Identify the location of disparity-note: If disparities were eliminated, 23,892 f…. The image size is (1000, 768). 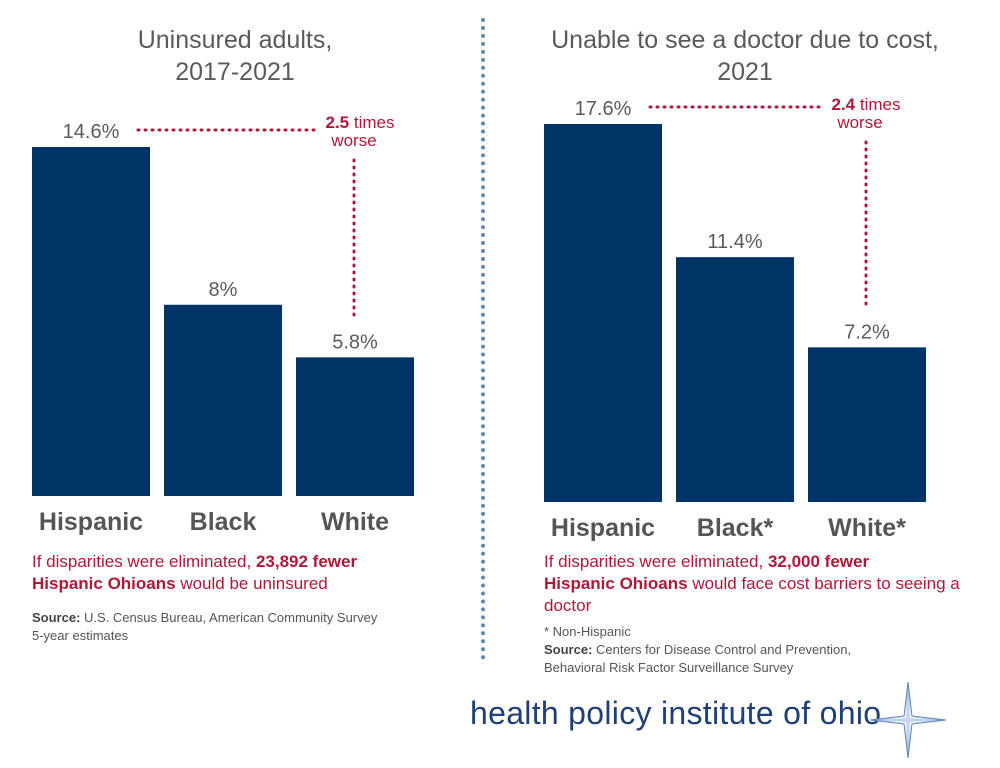
(242, 573).